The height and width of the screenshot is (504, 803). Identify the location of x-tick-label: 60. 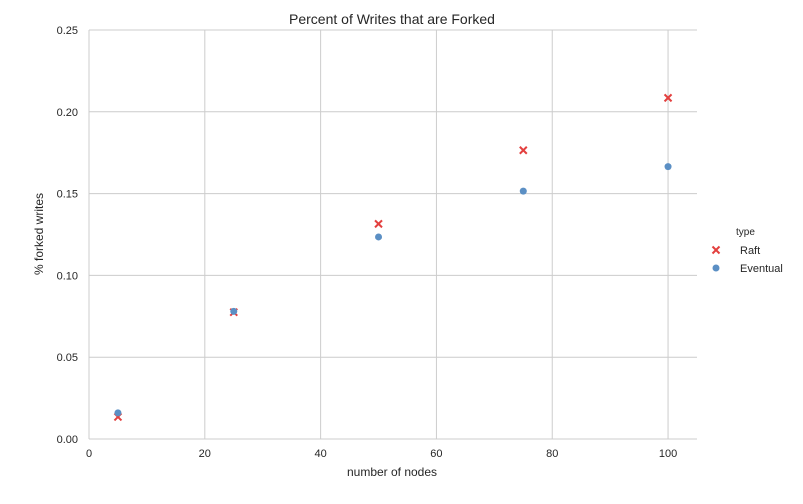
(436, 454).